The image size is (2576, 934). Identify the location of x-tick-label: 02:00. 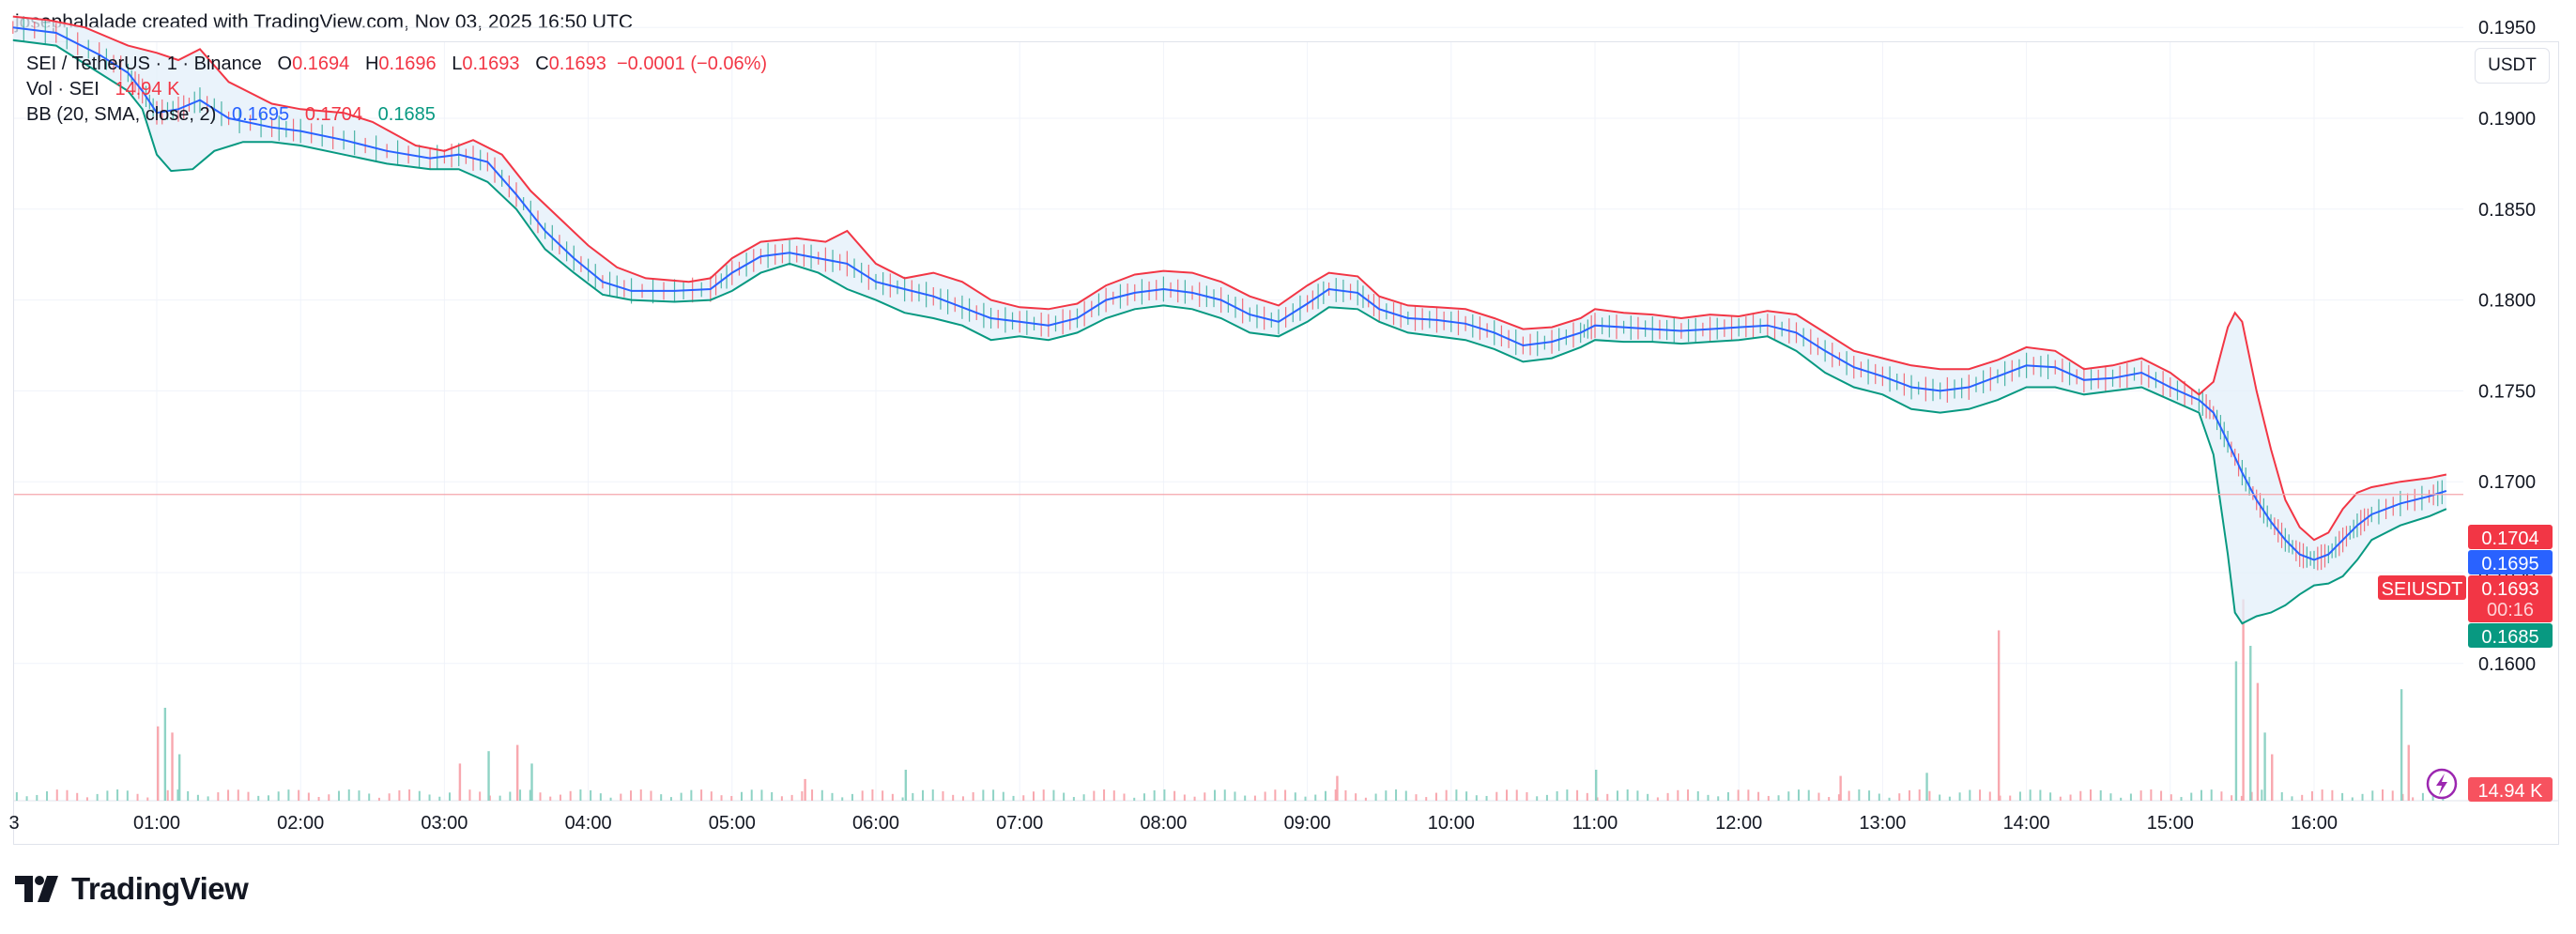
(301, 824).